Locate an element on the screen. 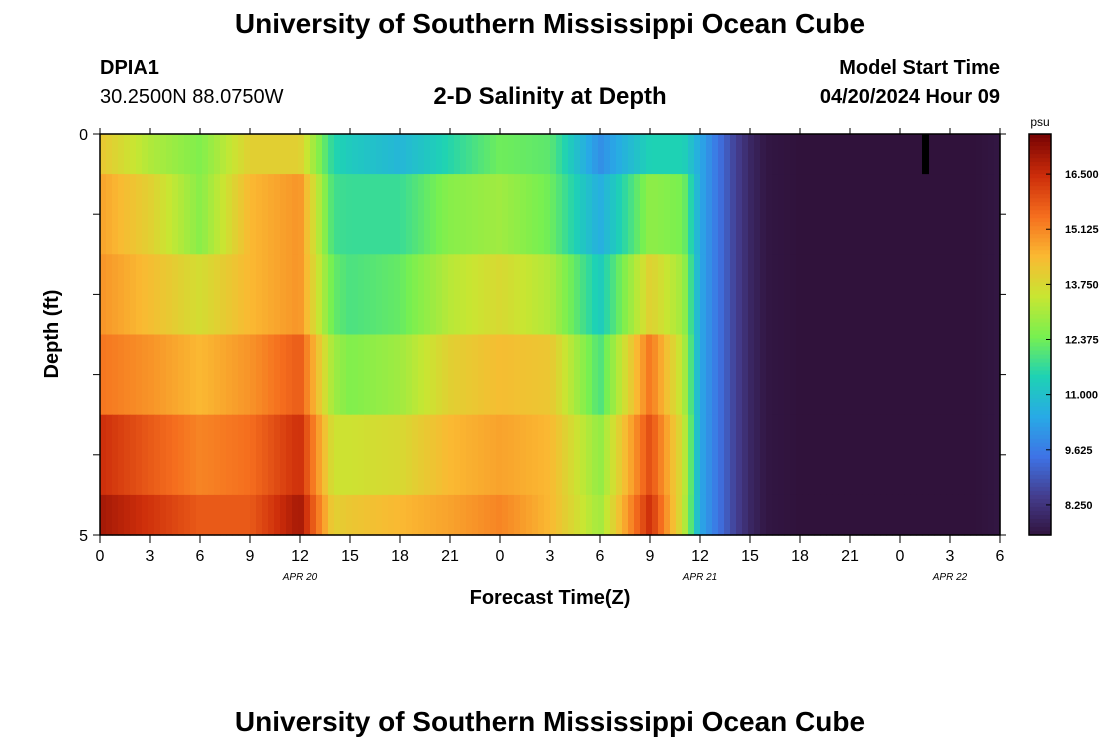  y-tick-label: 0 is located at coordinates (83, 135).